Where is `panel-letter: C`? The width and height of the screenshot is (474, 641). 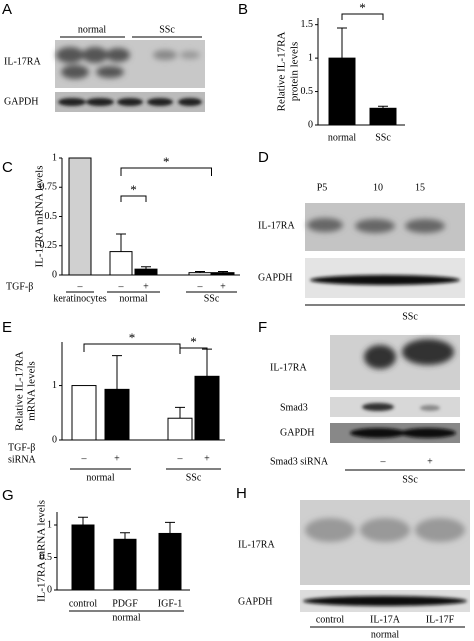
panel-letter: C is located at coordinates (7, 167).